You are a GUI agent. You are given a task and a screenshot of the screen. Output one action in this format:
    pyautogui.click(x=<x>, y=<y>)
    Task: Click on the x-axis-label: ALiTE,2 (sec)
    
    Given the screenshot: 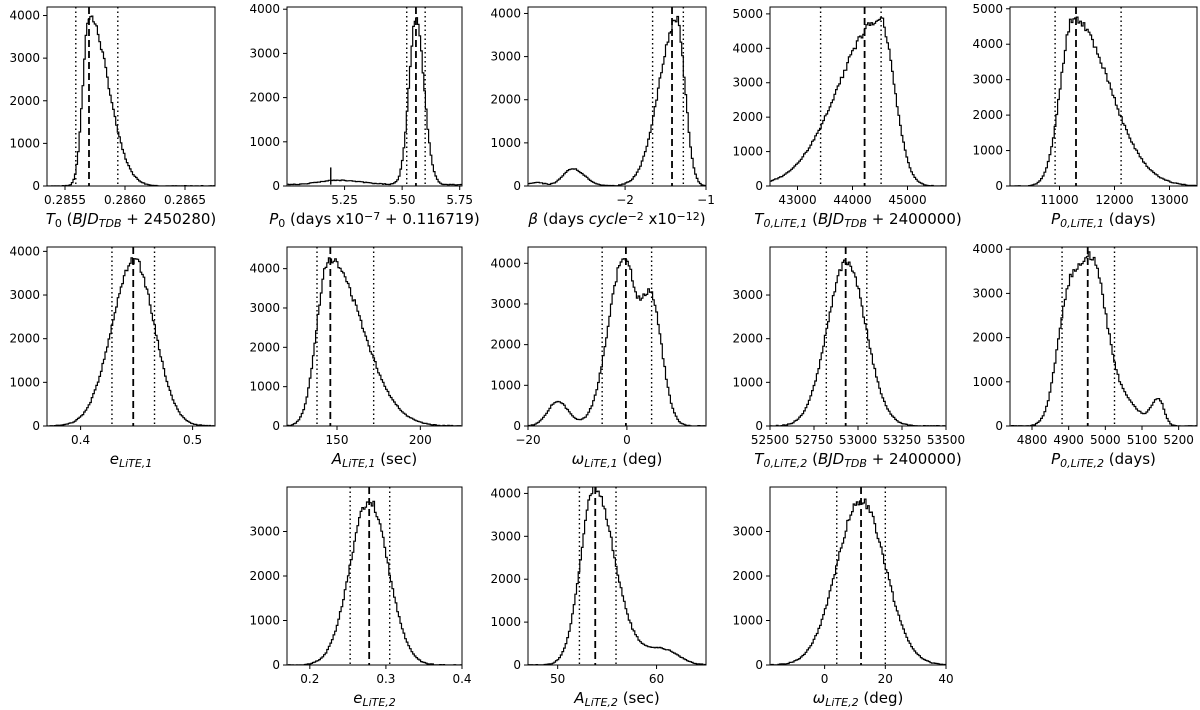 What is the action you would take?
    pyautogui.click(x=616, y=699)
    